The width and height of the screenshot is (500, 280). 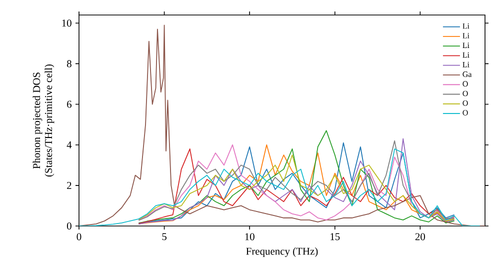 I want to click on x-tick-label: 0, so click(x=79, y=236).